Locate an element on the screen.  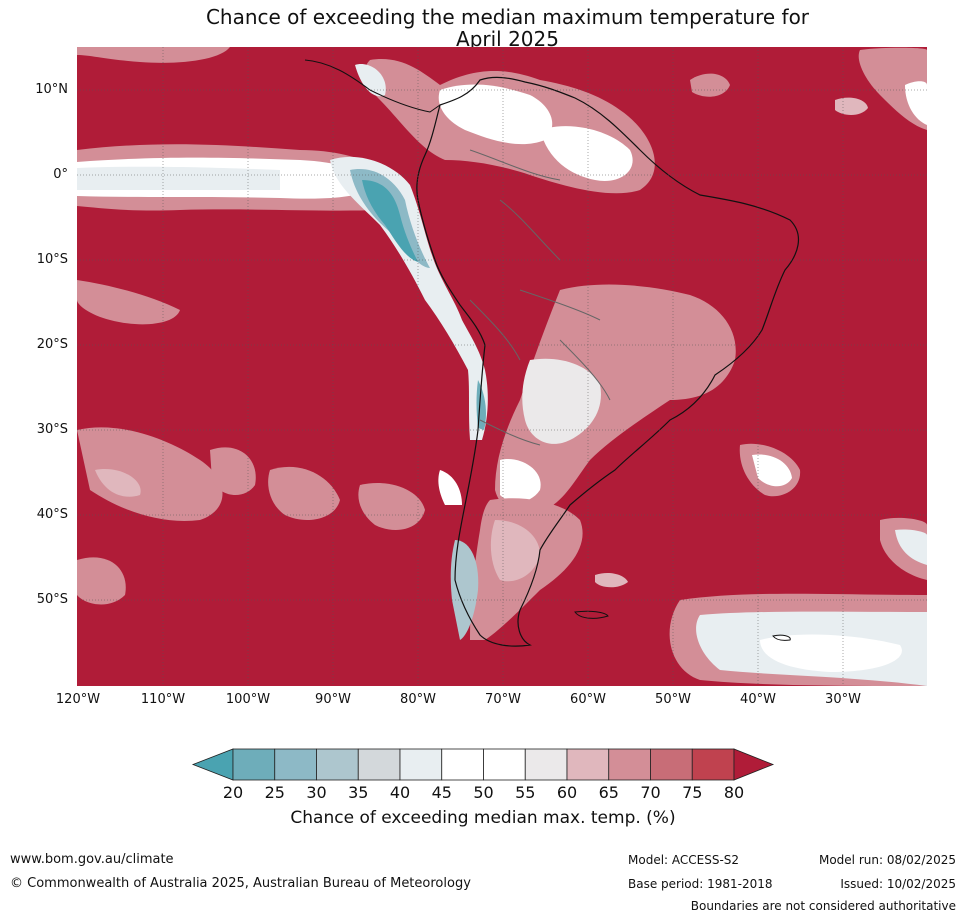
lat-label: 30°S is located at coordinates (52, 429).